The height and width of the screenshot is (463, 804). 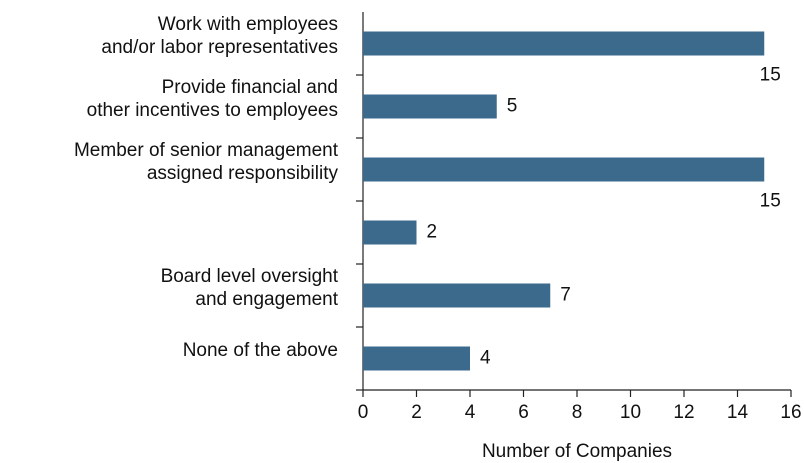 What do you see at coordinates (683, 412) in the screenshot?
I see `x-tick-label: 12` at bounding box center [683, 412].